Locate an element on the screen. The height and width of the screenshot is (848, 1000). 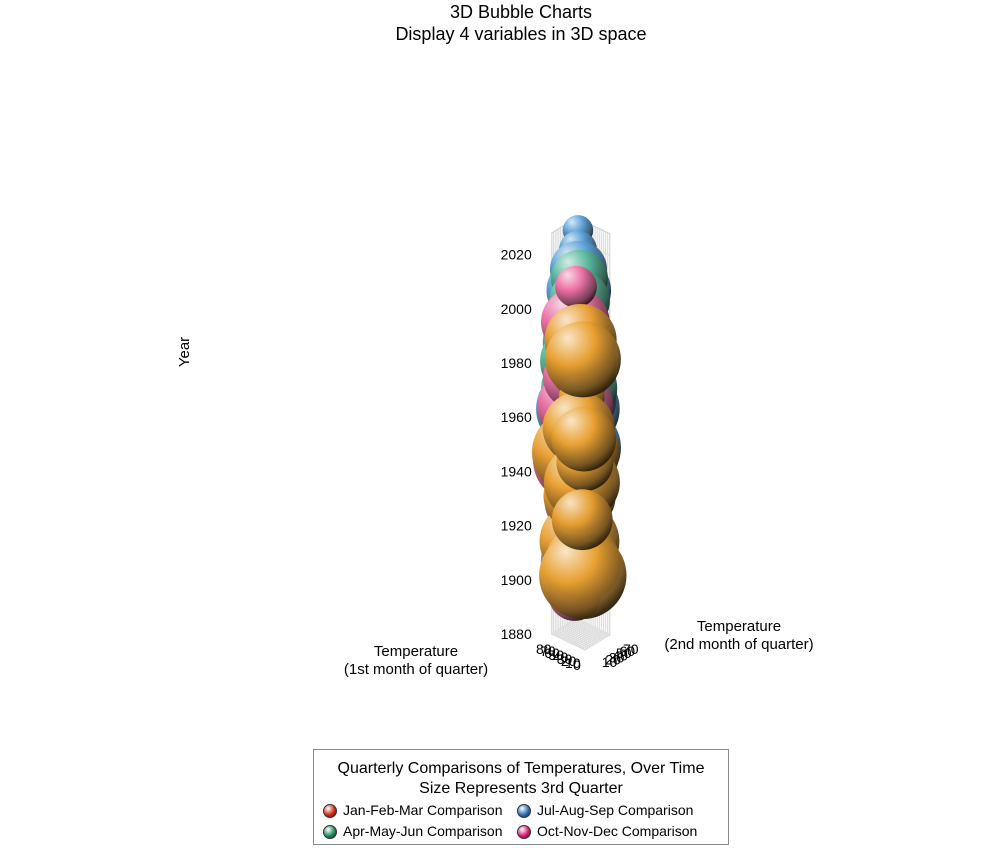
x-tick-label: 0 is located at coordinates (577, 665).